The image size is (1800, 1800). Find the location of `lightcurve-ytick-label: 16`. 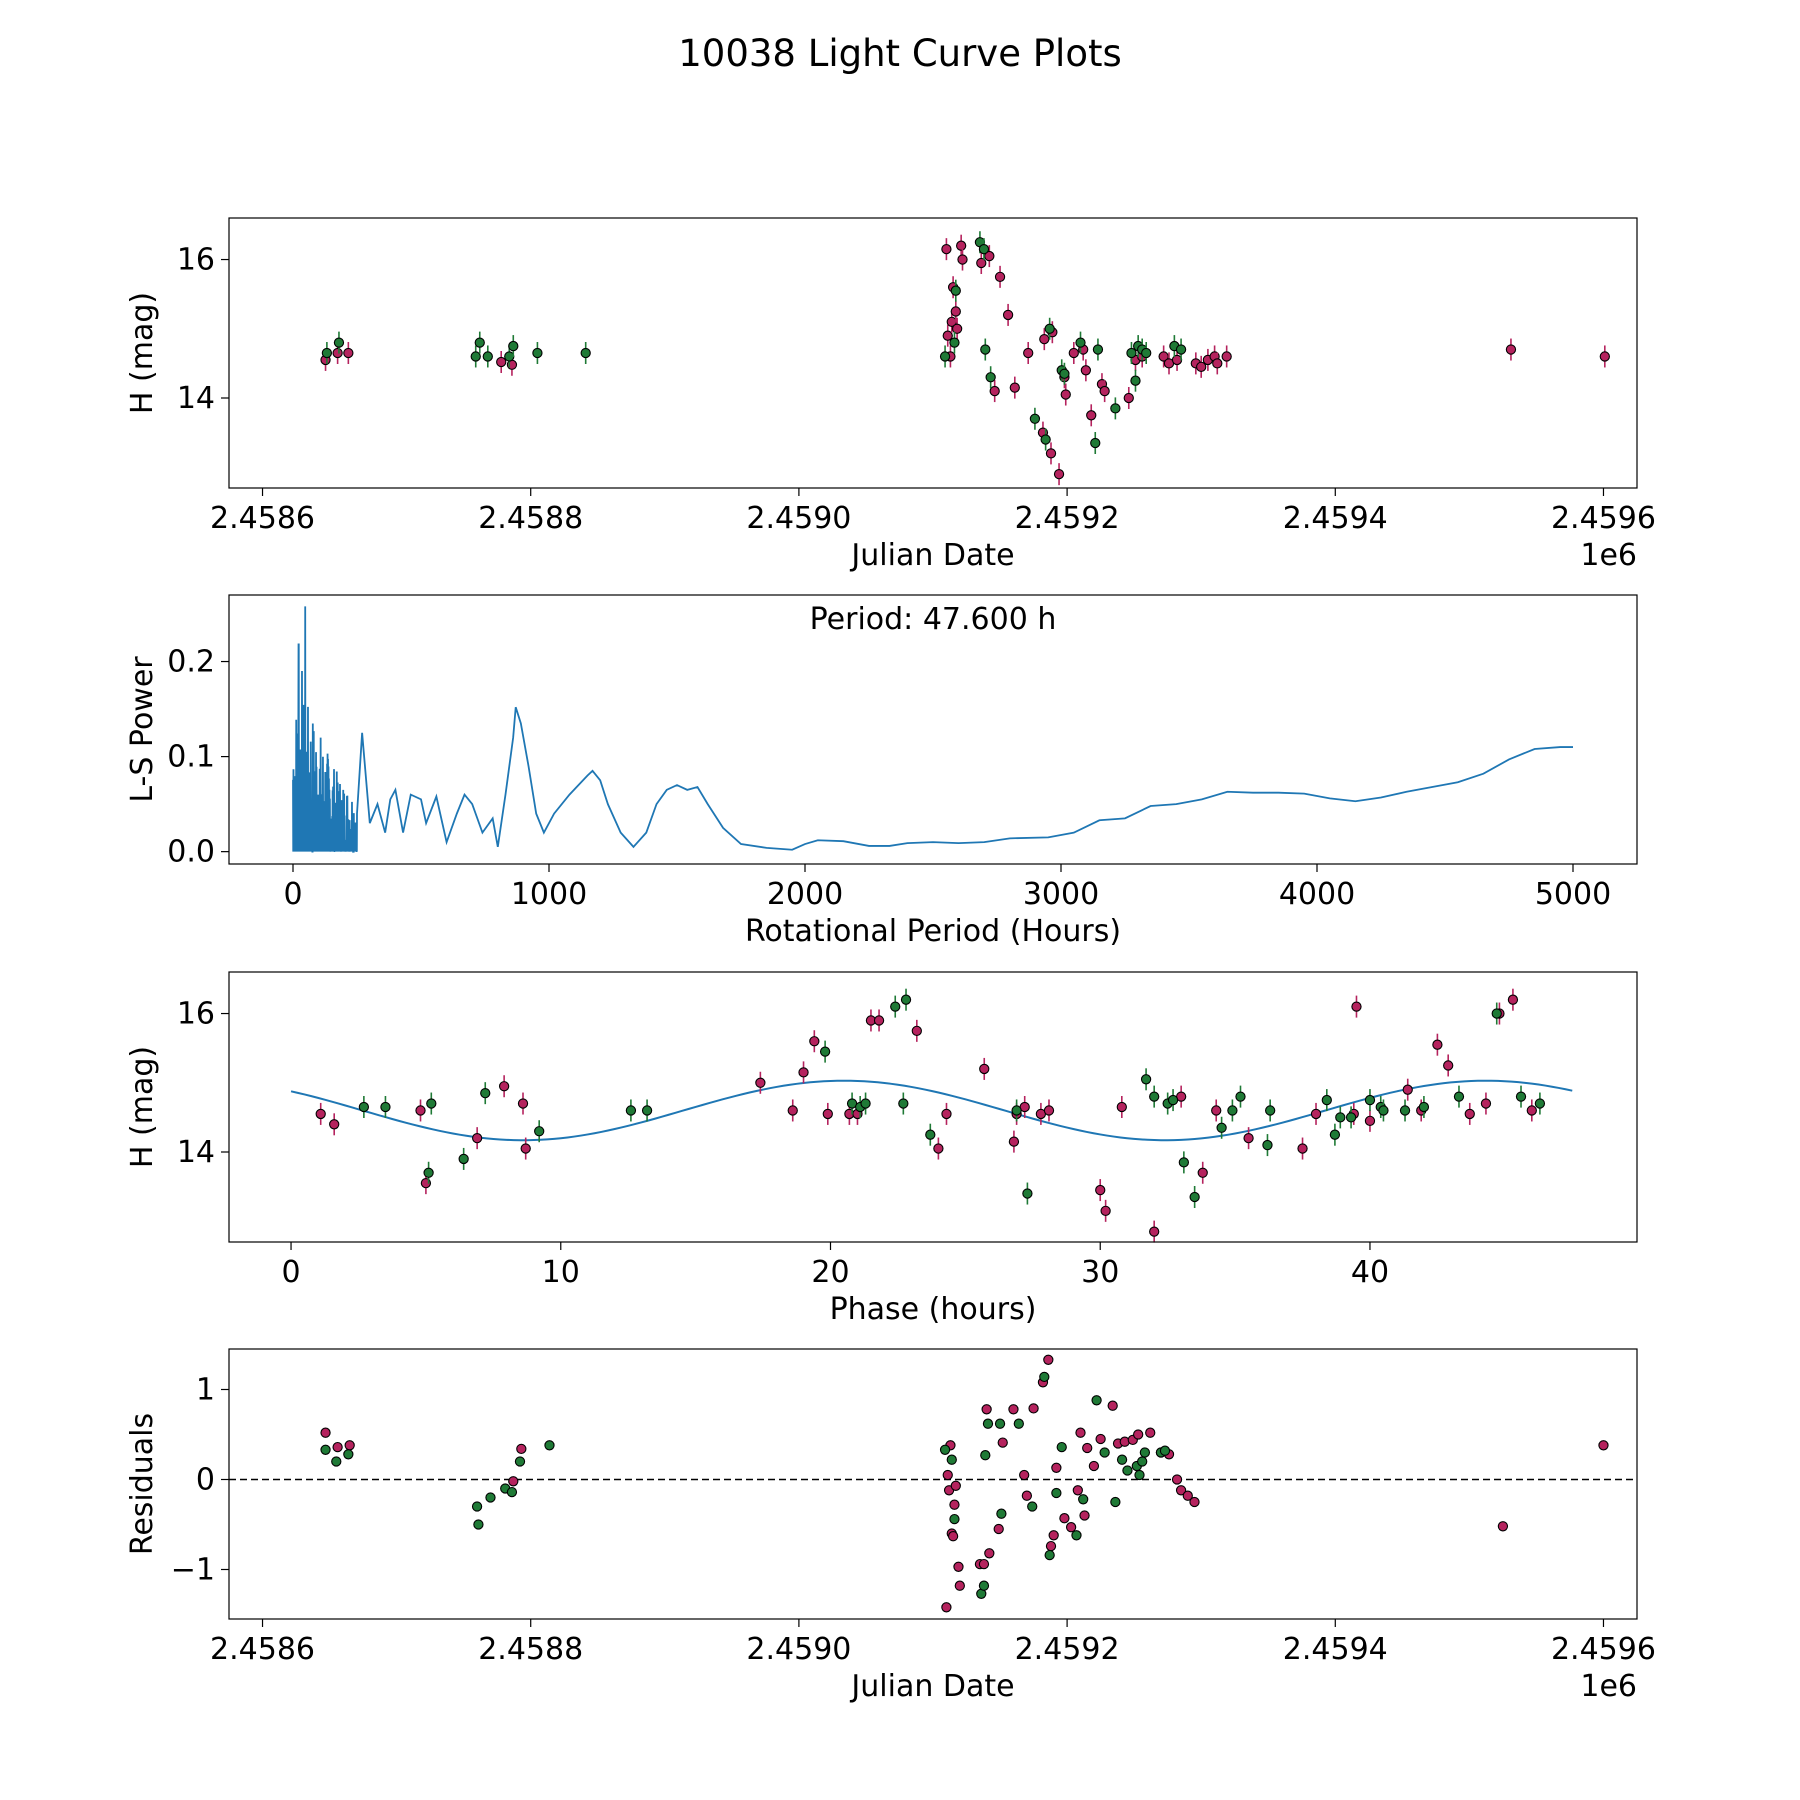

lightcurve-ytick-label: 16 is located at coordinates (196, 260).